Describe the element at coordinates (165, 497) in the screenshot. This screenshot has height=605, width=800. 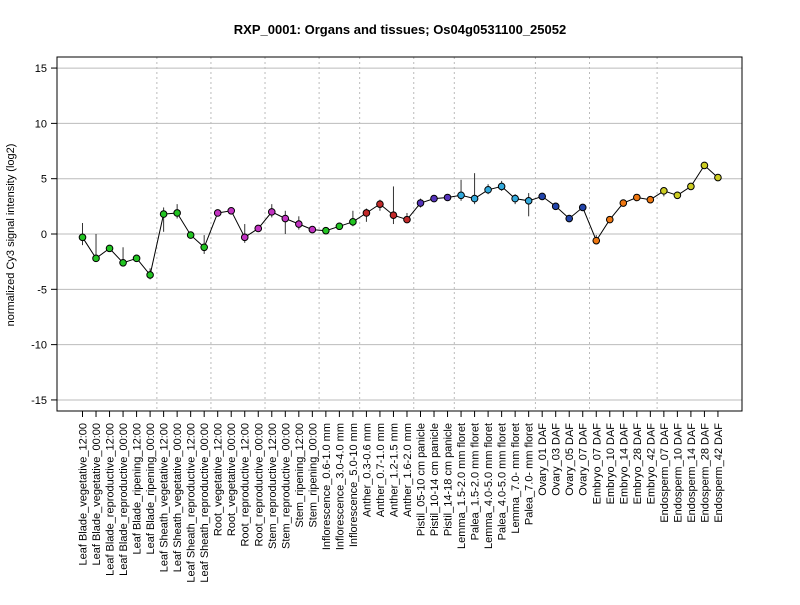
I see `x-tick-label: Leaf Sheath_vegetative_12:00` at that location.